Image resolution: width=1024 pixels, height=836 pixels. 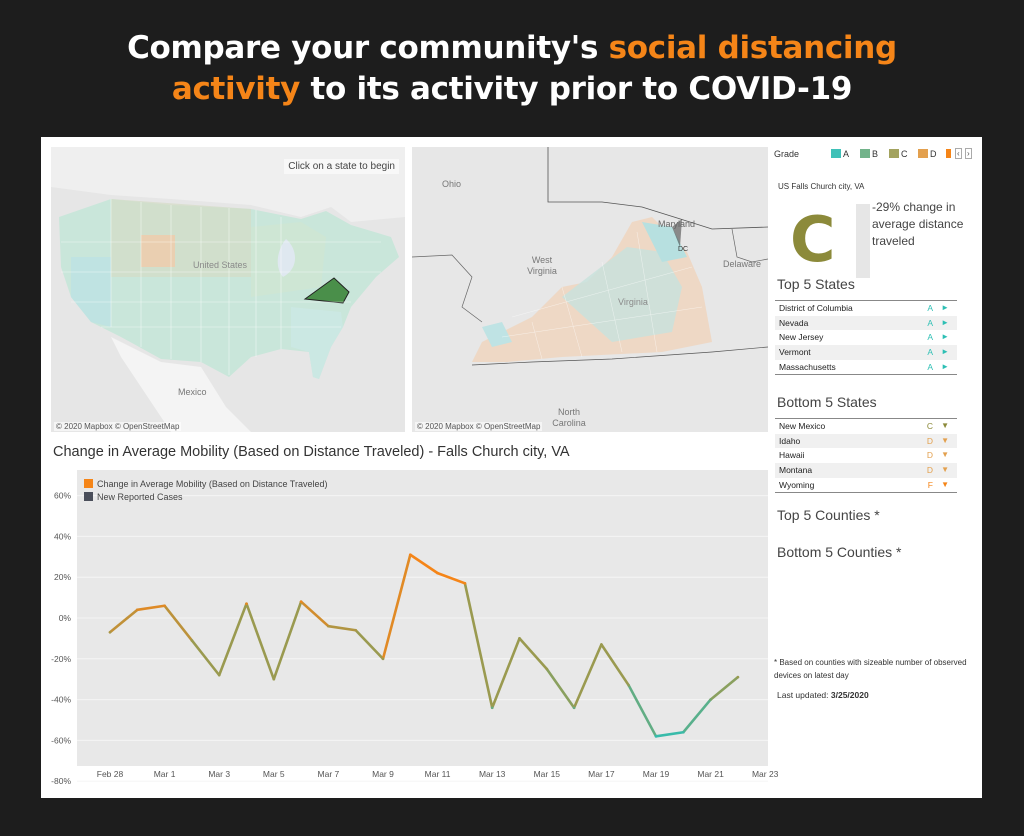 What do you see at coordinates (949, 154) in the screenshot?
I see `grade-legend-f` at bounding box center [949, 154].